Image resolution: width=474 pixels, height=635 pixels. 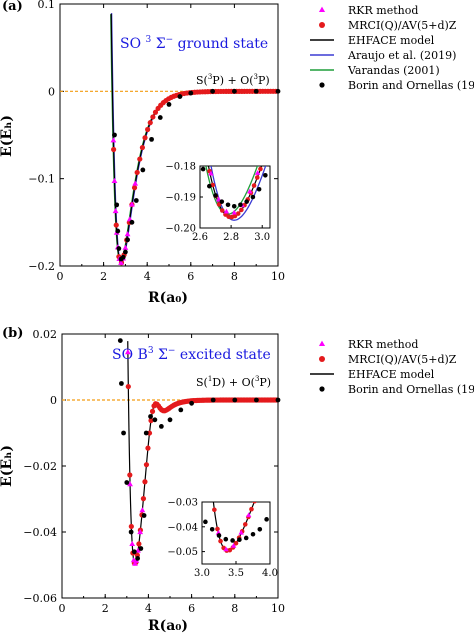 I want to click on legend-rkr-marker, so click(x=322, y=343).